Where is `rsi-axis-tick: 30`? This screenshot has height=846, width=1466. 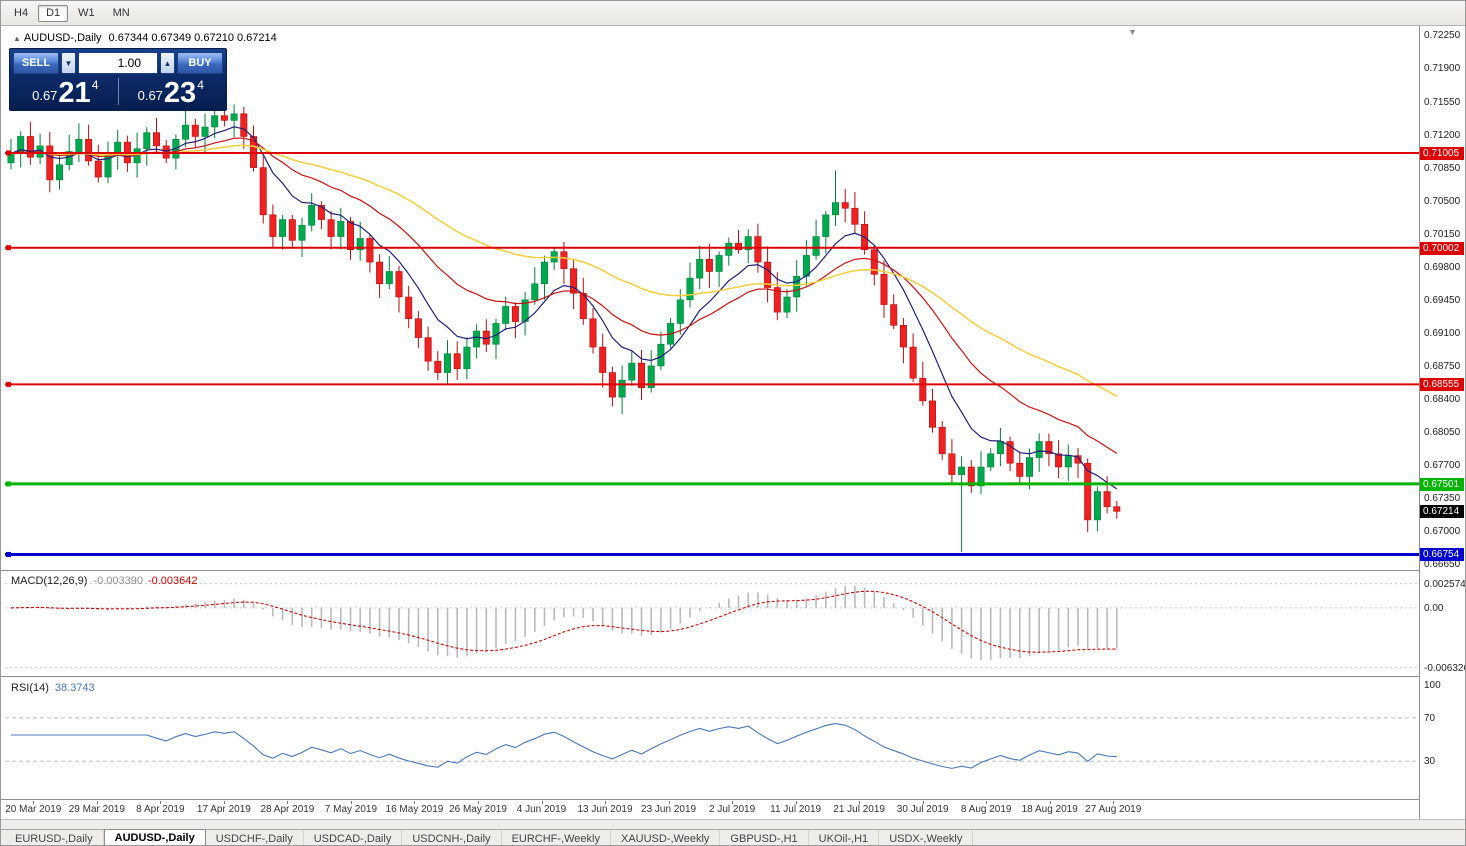 rsi-axis-tick: 30 is located at coordinates (1430, 762).